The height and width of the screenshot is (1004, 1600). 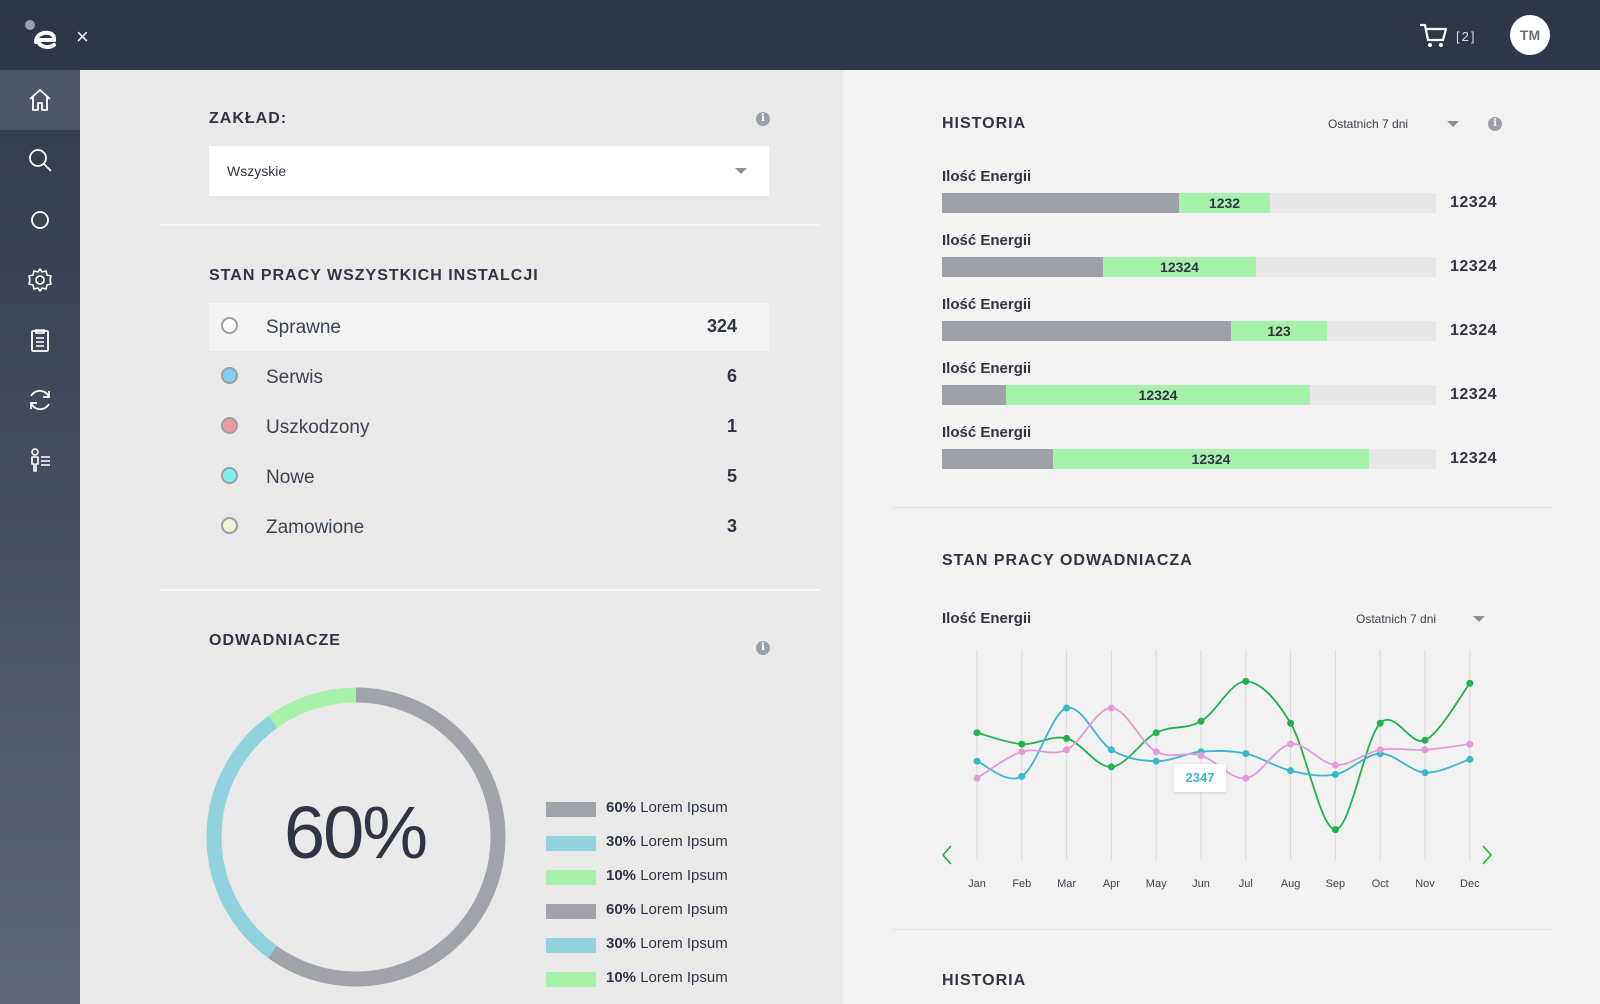 What do you see at coordinates (275, 640) in the screenshot?
I see `odwadniacze-title: ODWADNIACZE` at bounding box center [275, 640].